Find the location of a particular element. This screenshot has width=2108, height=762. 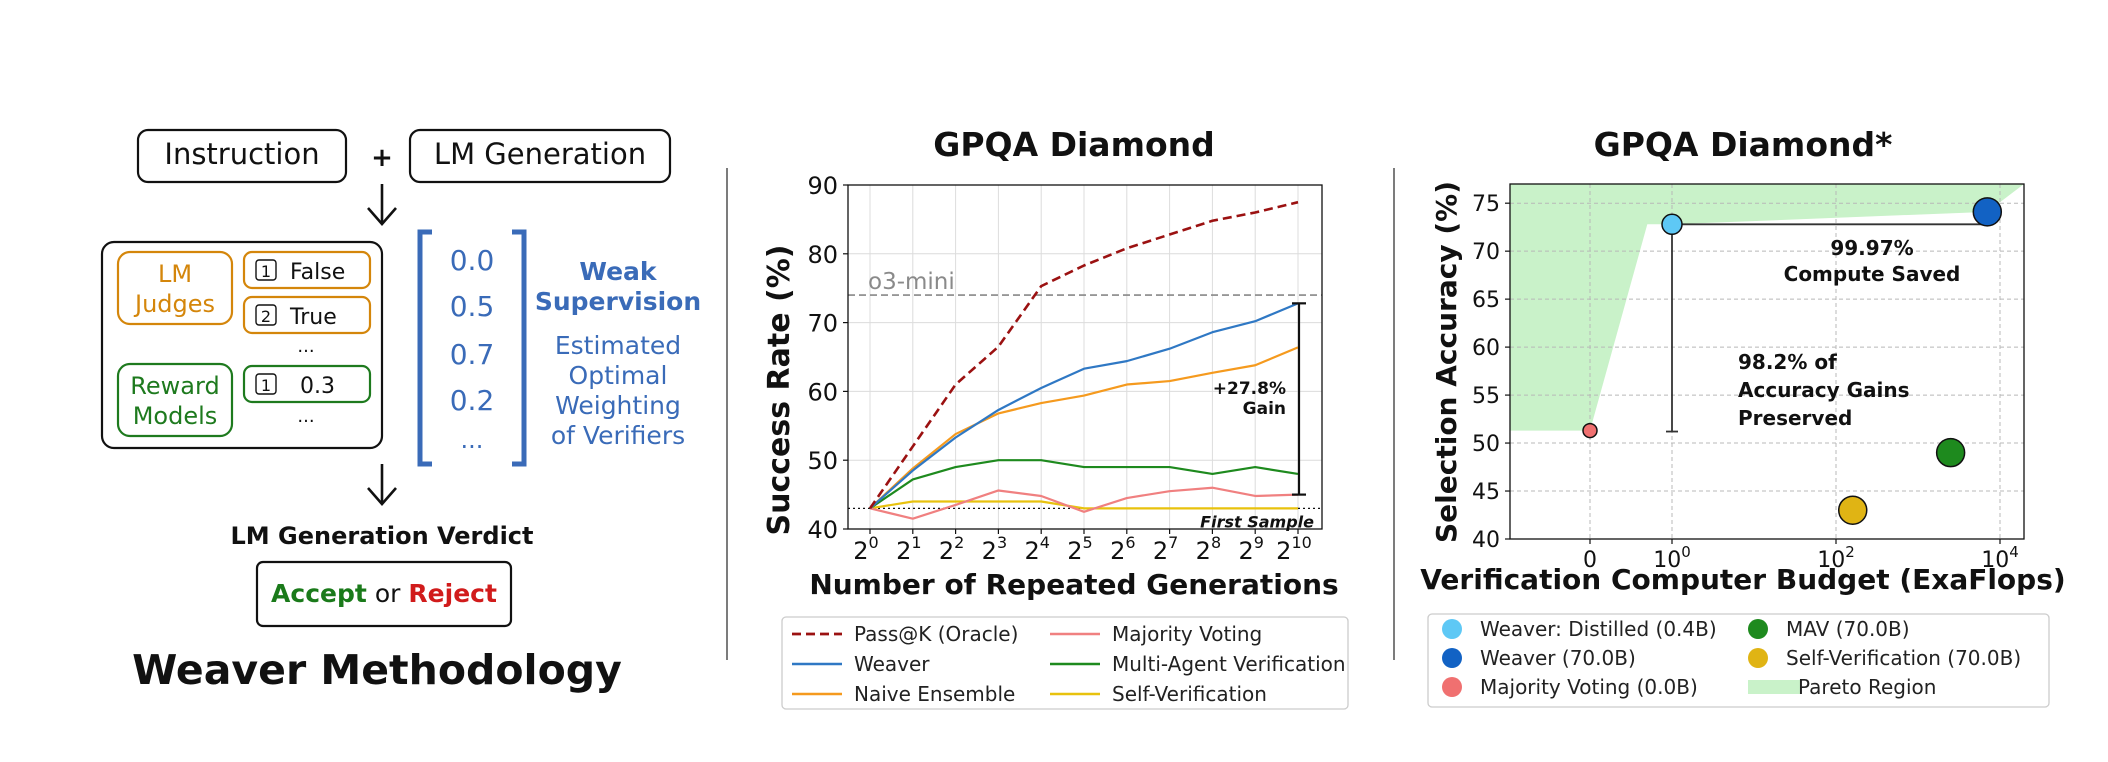

y-axis-label: Selection Accuracy (%) is located at coordinates (1446, 362).